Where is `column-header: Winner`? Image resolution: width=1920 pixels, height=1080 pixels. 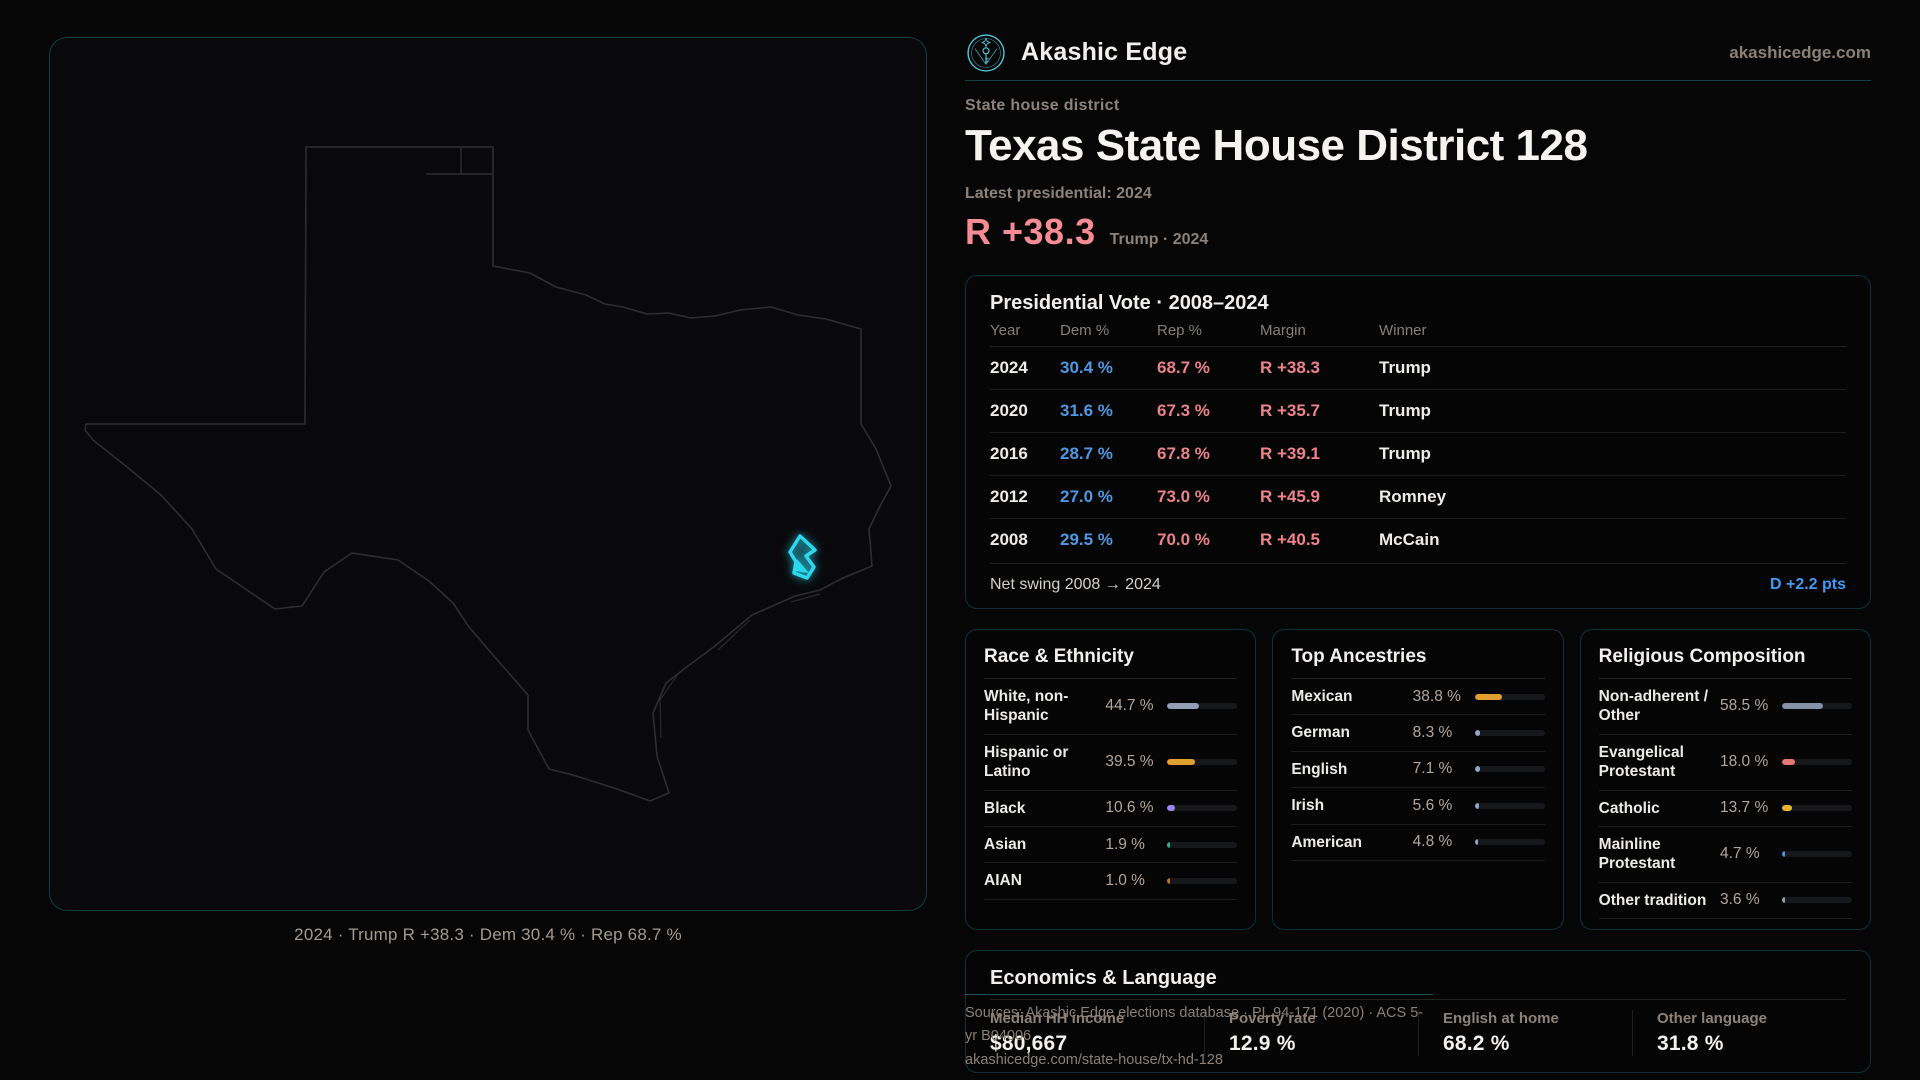
column-header: Winner is located at coordinates (1612, 331).